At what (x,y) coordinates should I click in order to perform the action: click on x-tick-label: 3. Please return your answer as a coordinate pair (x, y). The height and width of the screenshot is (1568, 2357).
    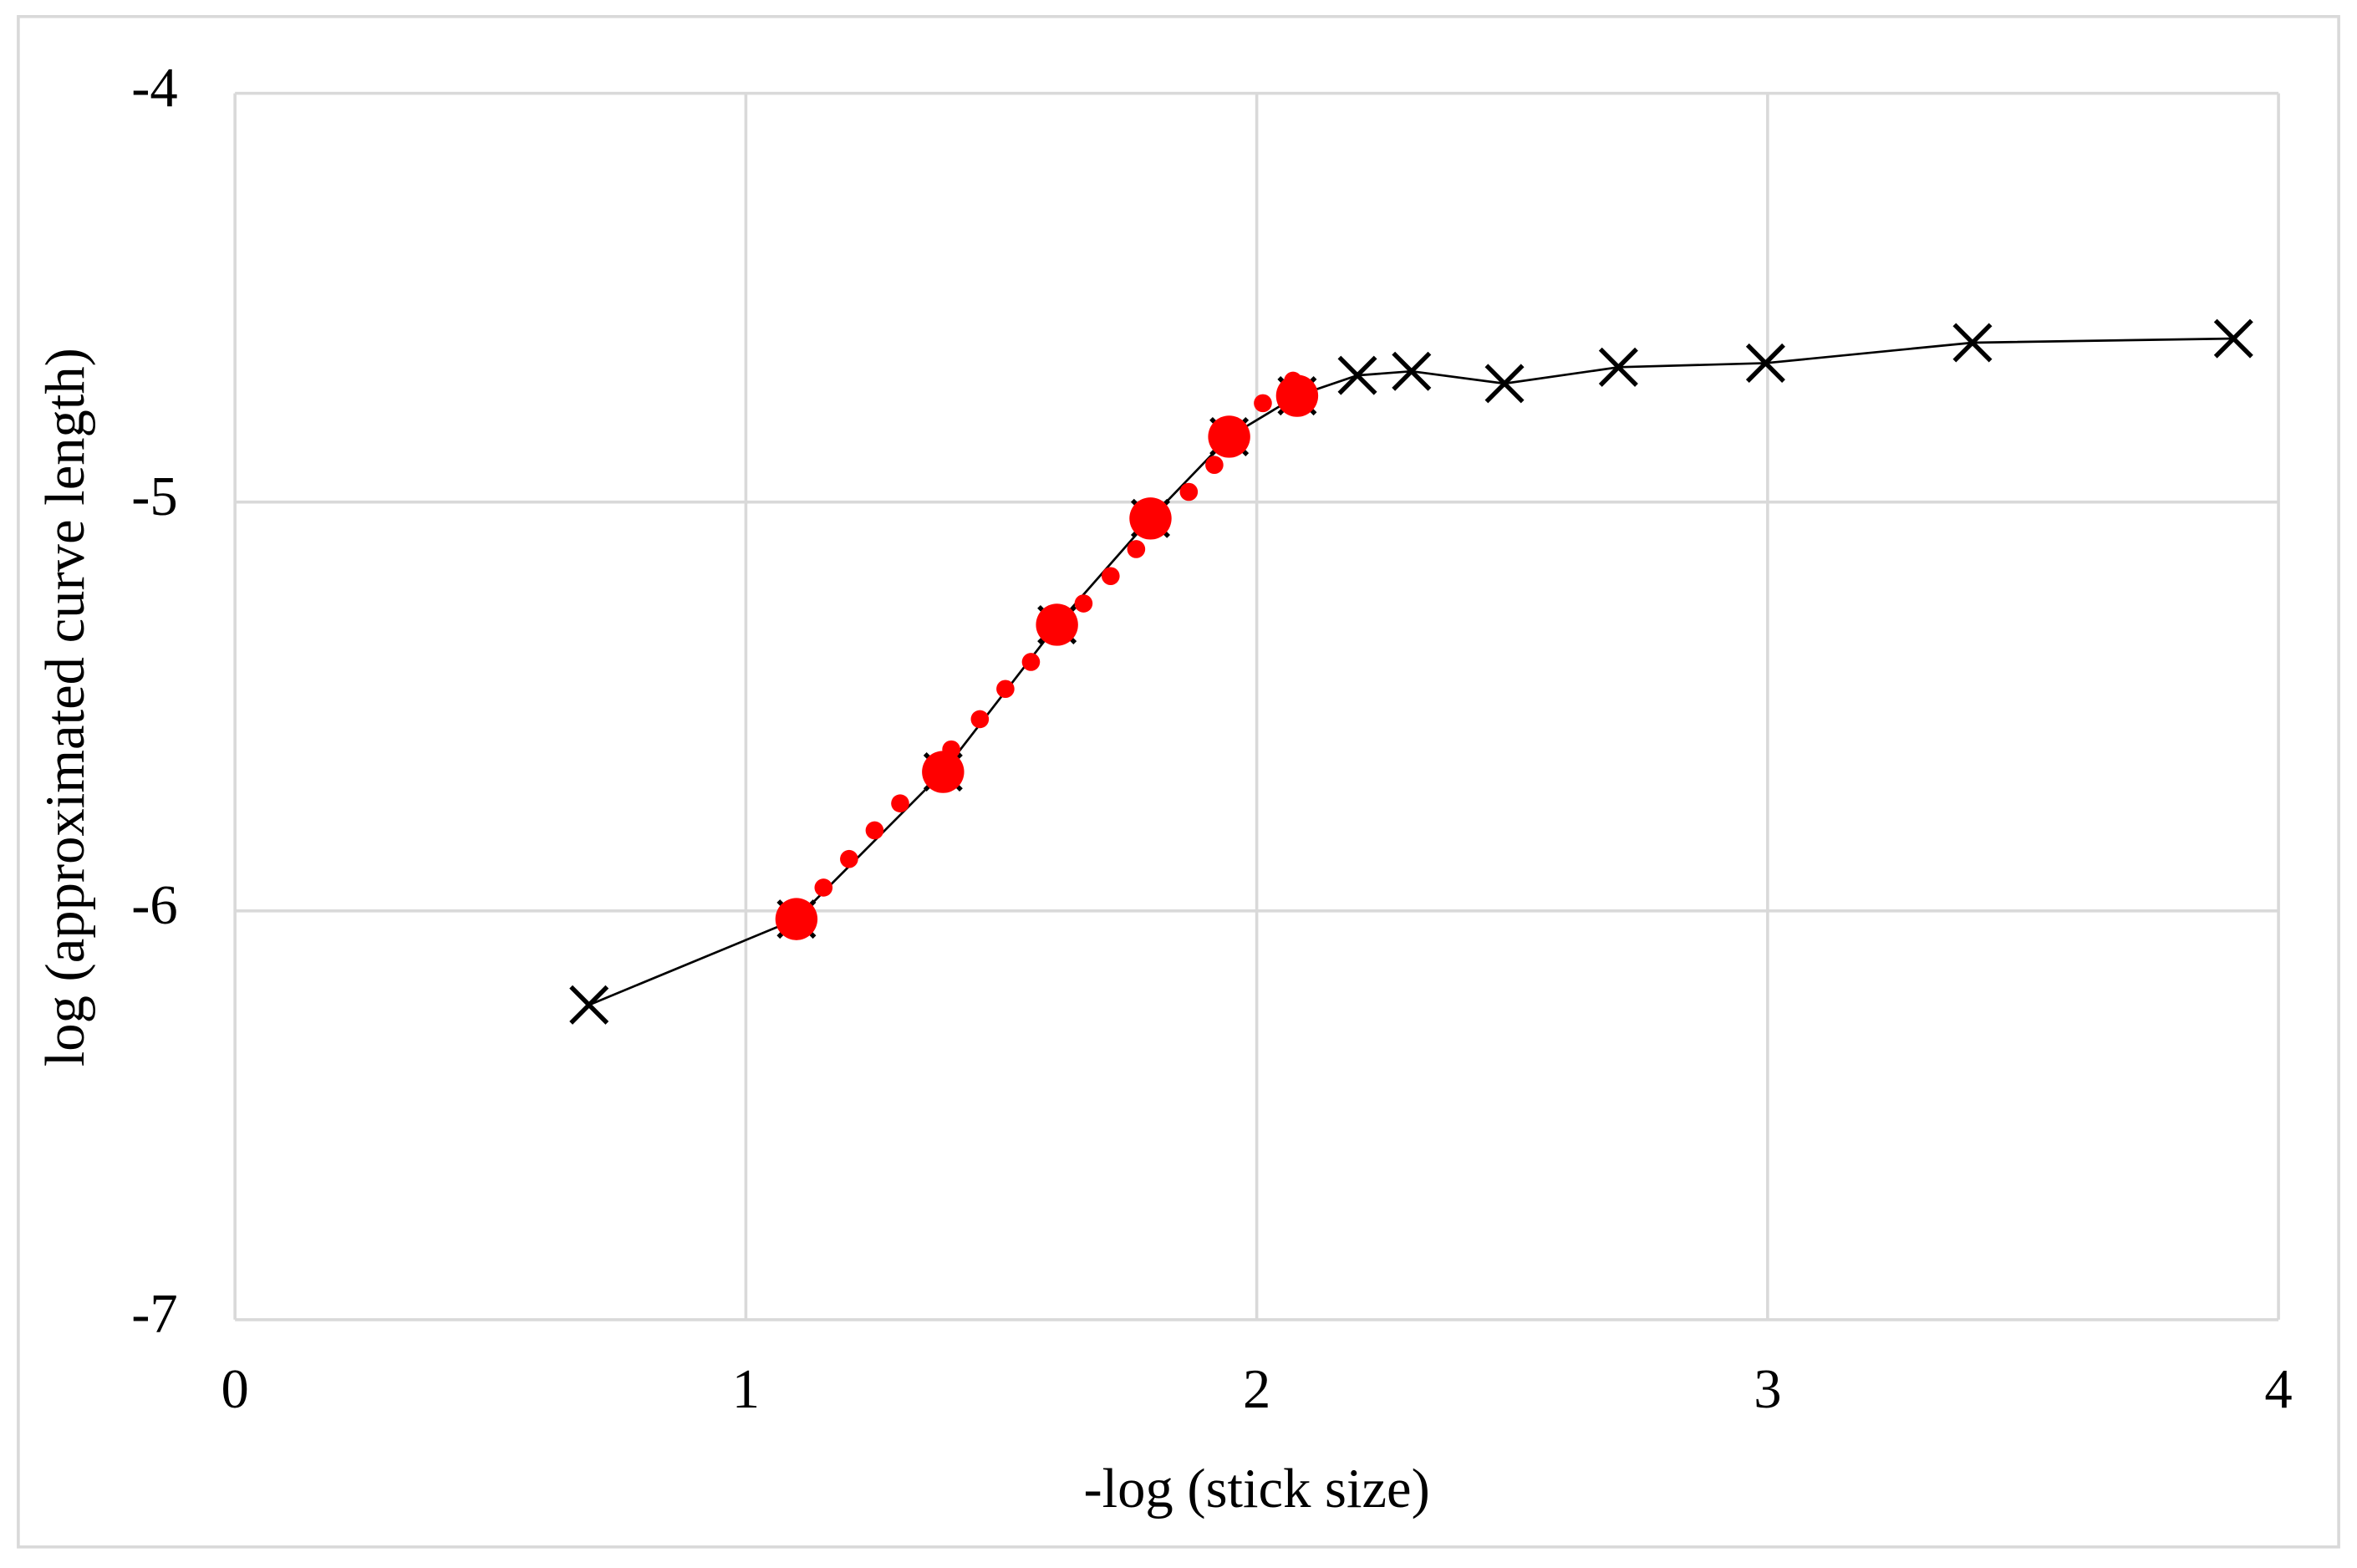
    Looking at the image, I should click on (1767, 1389).